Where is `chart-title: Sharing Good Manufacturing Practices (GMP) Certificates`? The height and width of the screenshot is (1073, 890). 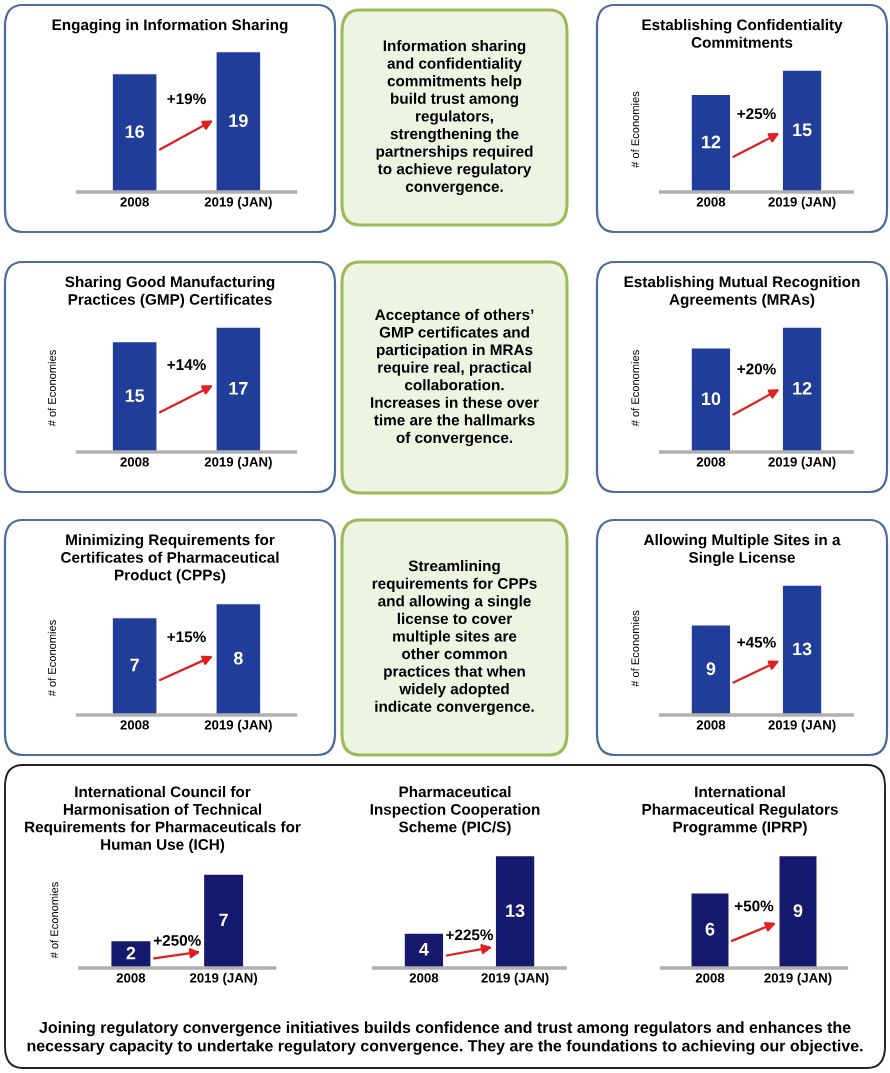
chart-title: Sharing Good Manufacturing Practices (GMP) Certificates is located at coordinates (170, 292).